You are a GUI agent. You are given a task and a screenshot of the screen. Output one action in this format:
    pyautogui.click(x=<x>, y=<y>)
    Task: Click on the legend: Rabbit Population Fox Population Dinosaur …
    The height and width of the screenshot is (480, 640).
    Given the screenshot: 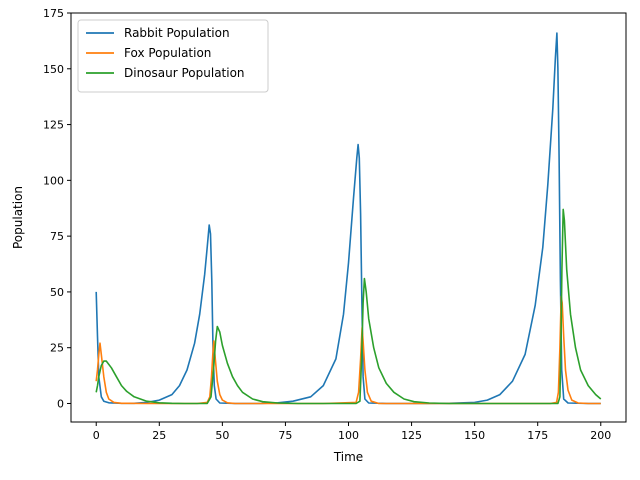 What is the action you would take?
    pyautogui.click(x=173, y=56)
    